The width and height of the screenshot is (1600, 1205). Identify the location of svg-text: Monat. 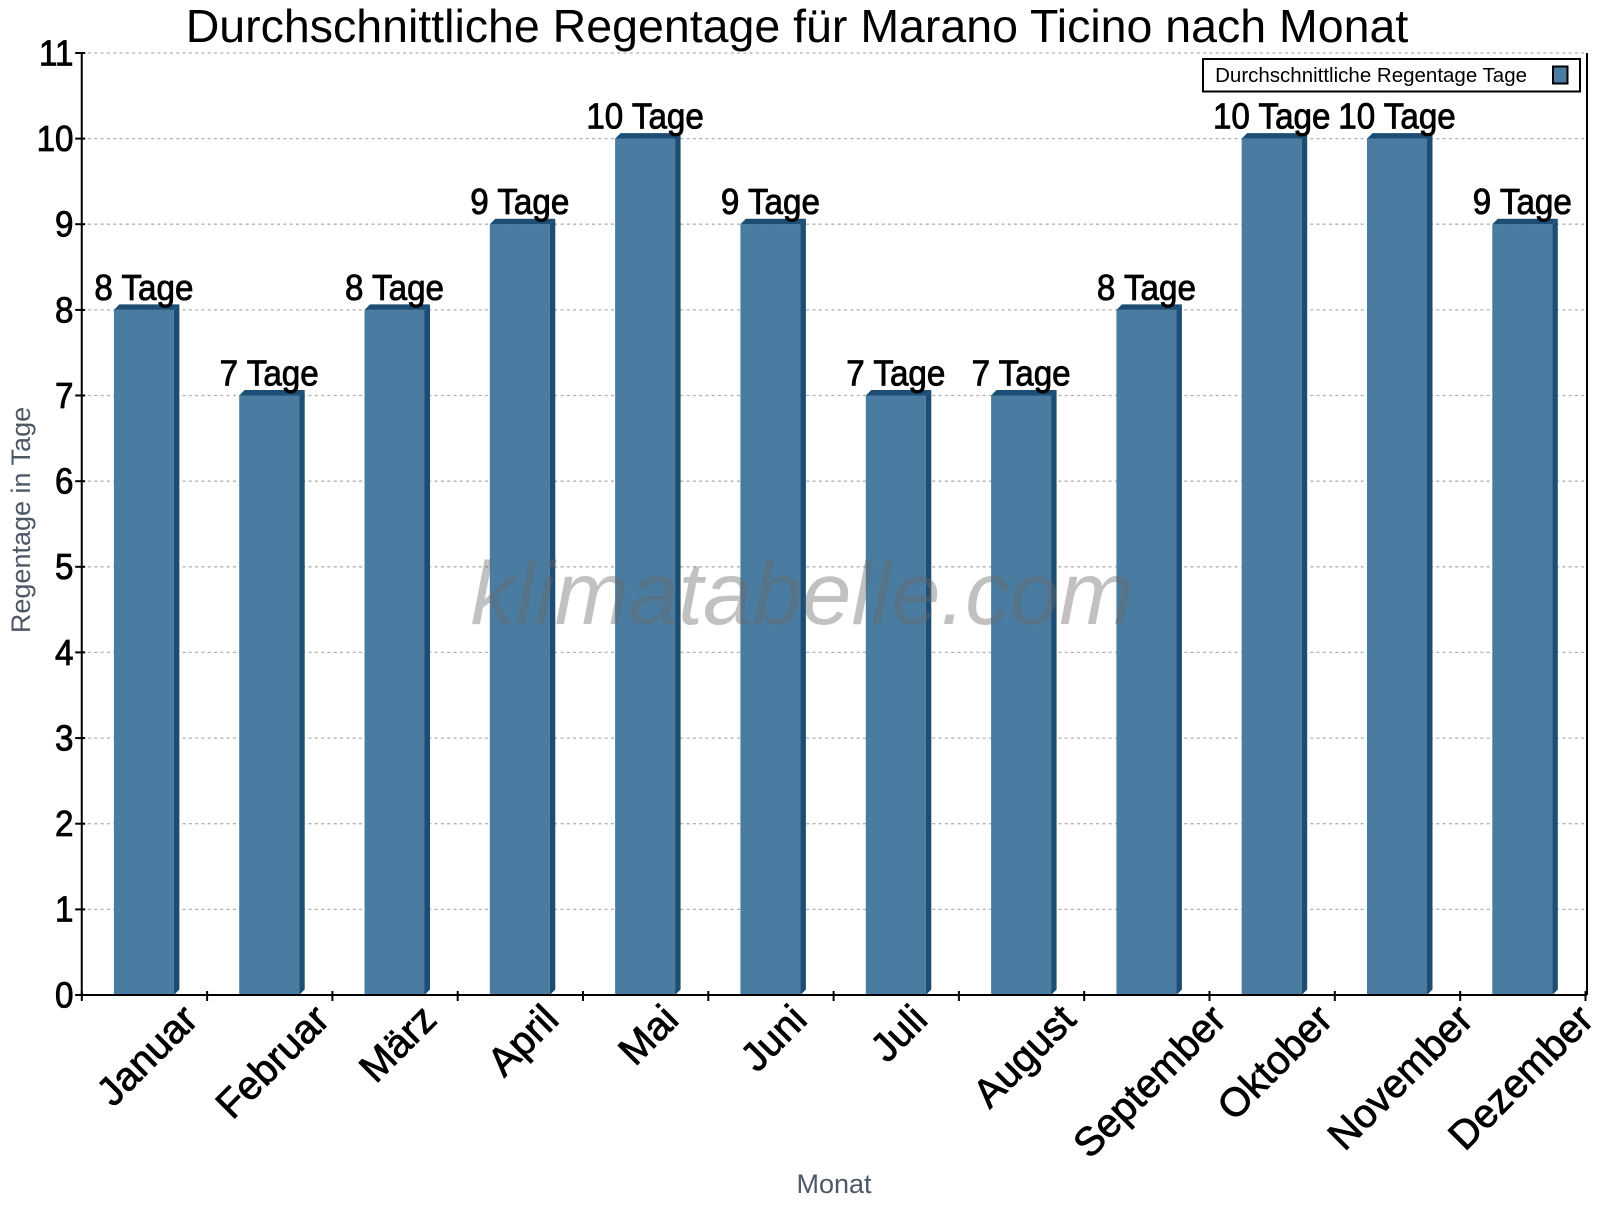
(834, 1184).